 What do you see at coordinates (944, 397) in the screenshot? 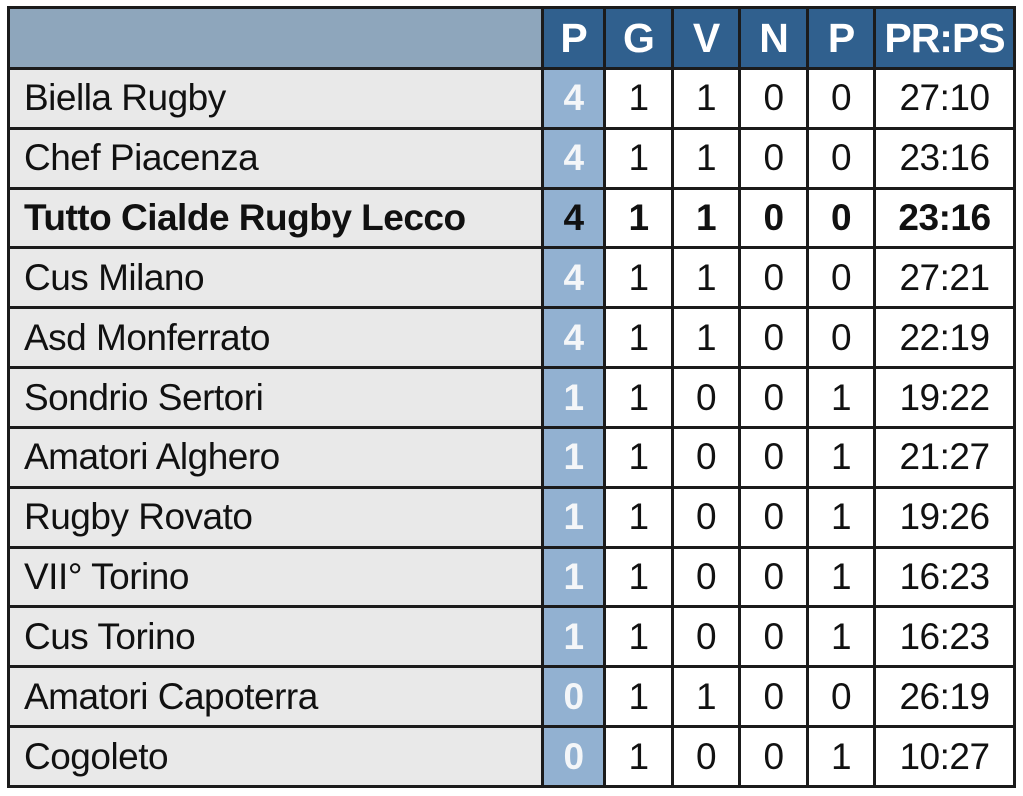
I see `points-ratio-cell: 19:22` at bounding box center [944, 397].